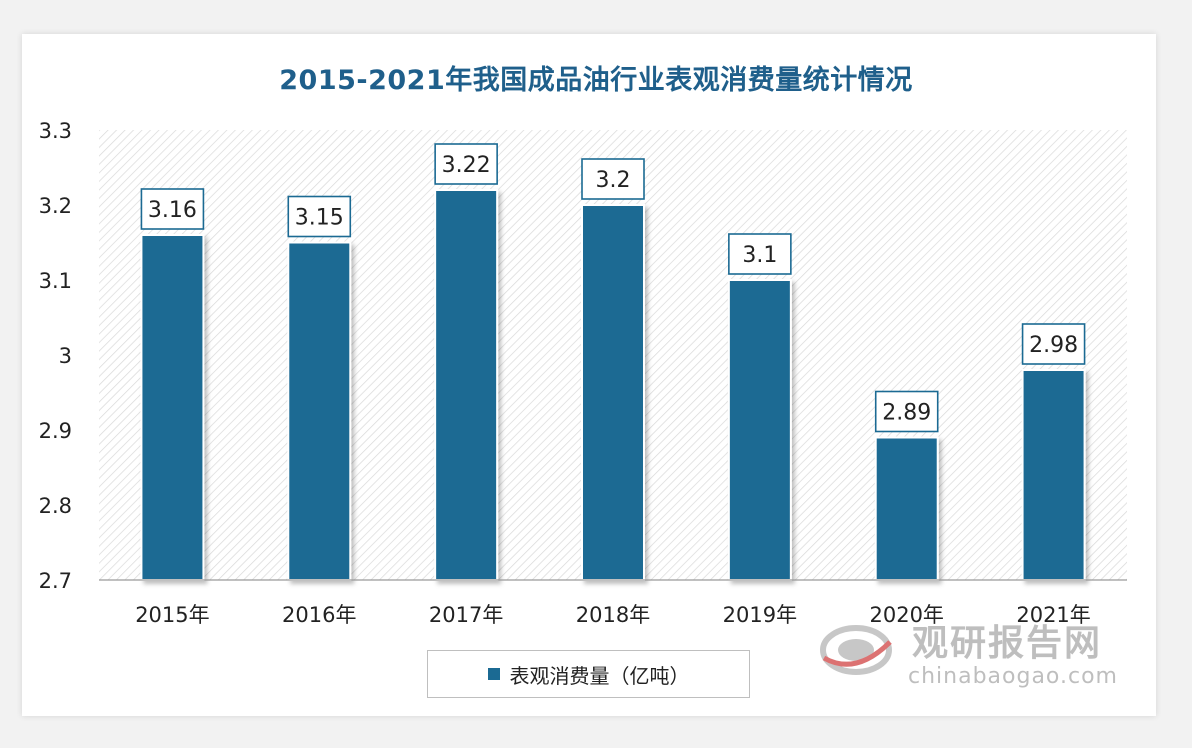 This screenshot has width=1192, height=748. Describe the element at coordinates (55, 131) in the screenshot. I see `y-tick-label: 3.3` at that location.